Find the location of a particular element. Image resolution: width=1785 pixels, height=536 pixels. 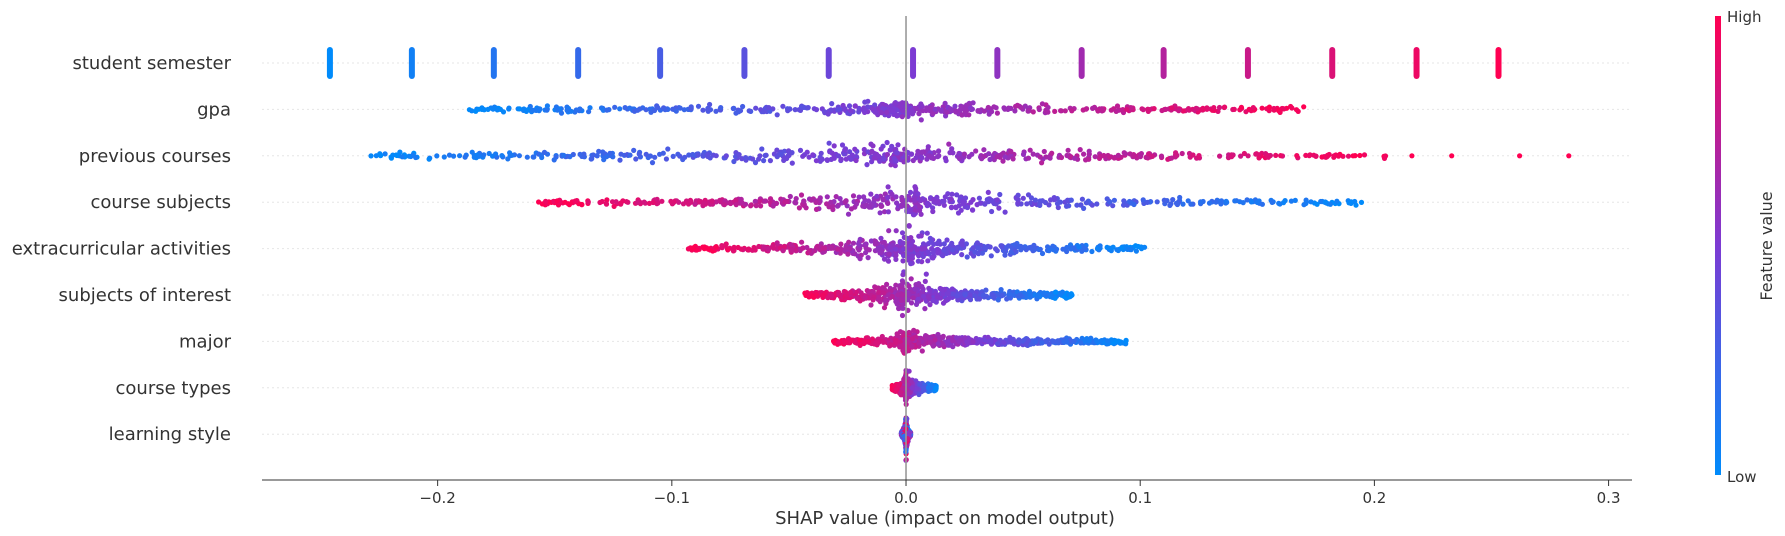

discrete-level-mark is located at coordinates (913, 63).